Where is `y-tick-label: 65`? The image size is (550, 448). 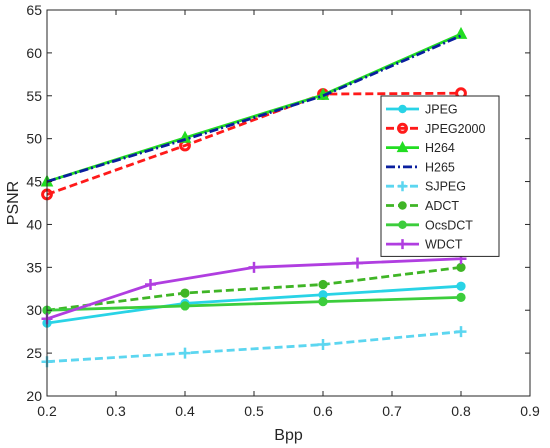
y-tick-label: 65 is located at coordinates (34, 10).